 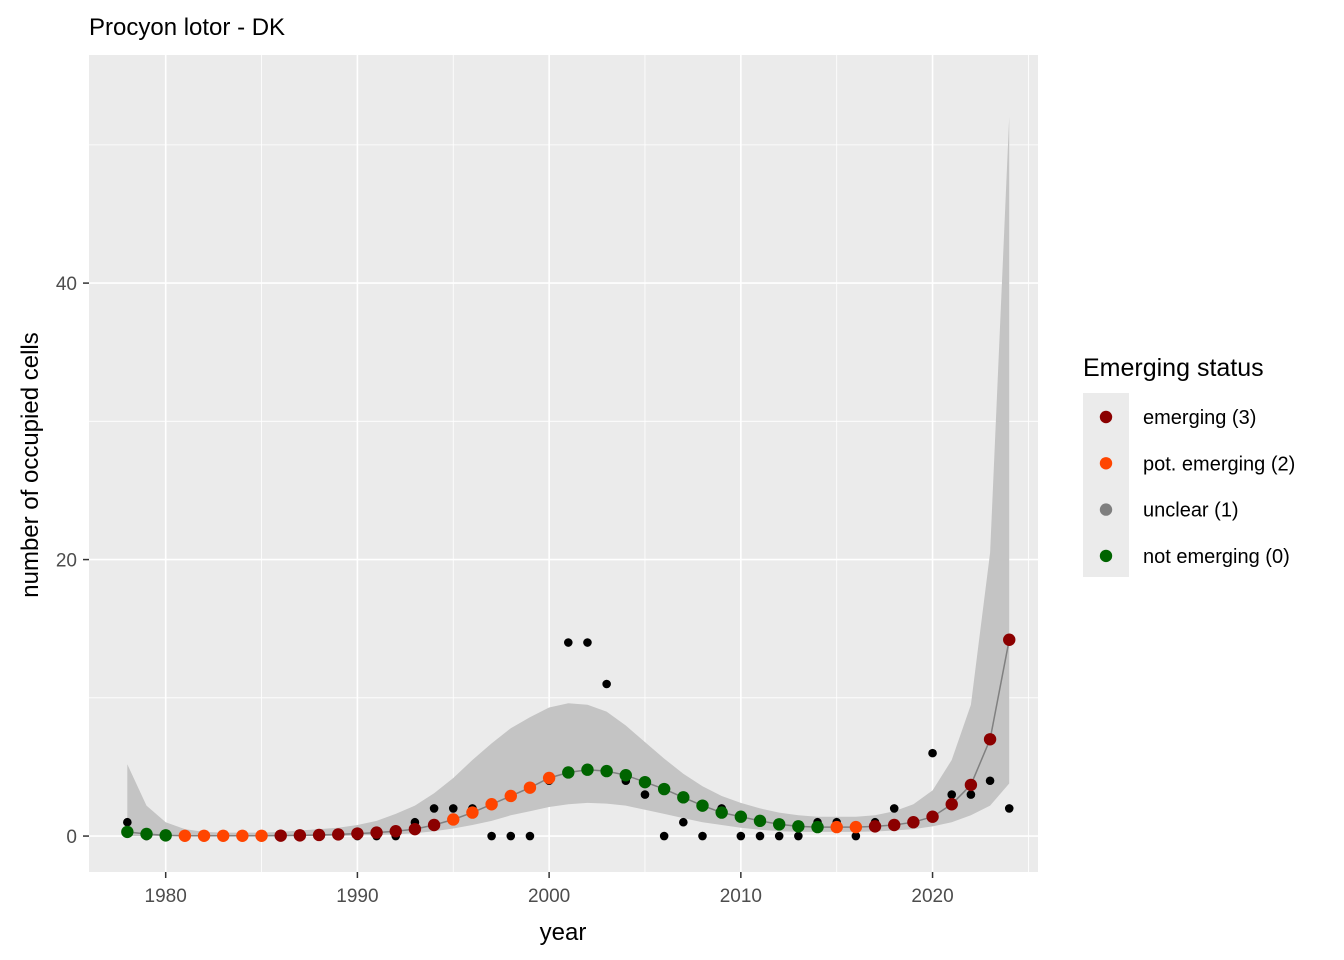 I want to click on y-axis: 0 20 40, so click(x=72, y=561).